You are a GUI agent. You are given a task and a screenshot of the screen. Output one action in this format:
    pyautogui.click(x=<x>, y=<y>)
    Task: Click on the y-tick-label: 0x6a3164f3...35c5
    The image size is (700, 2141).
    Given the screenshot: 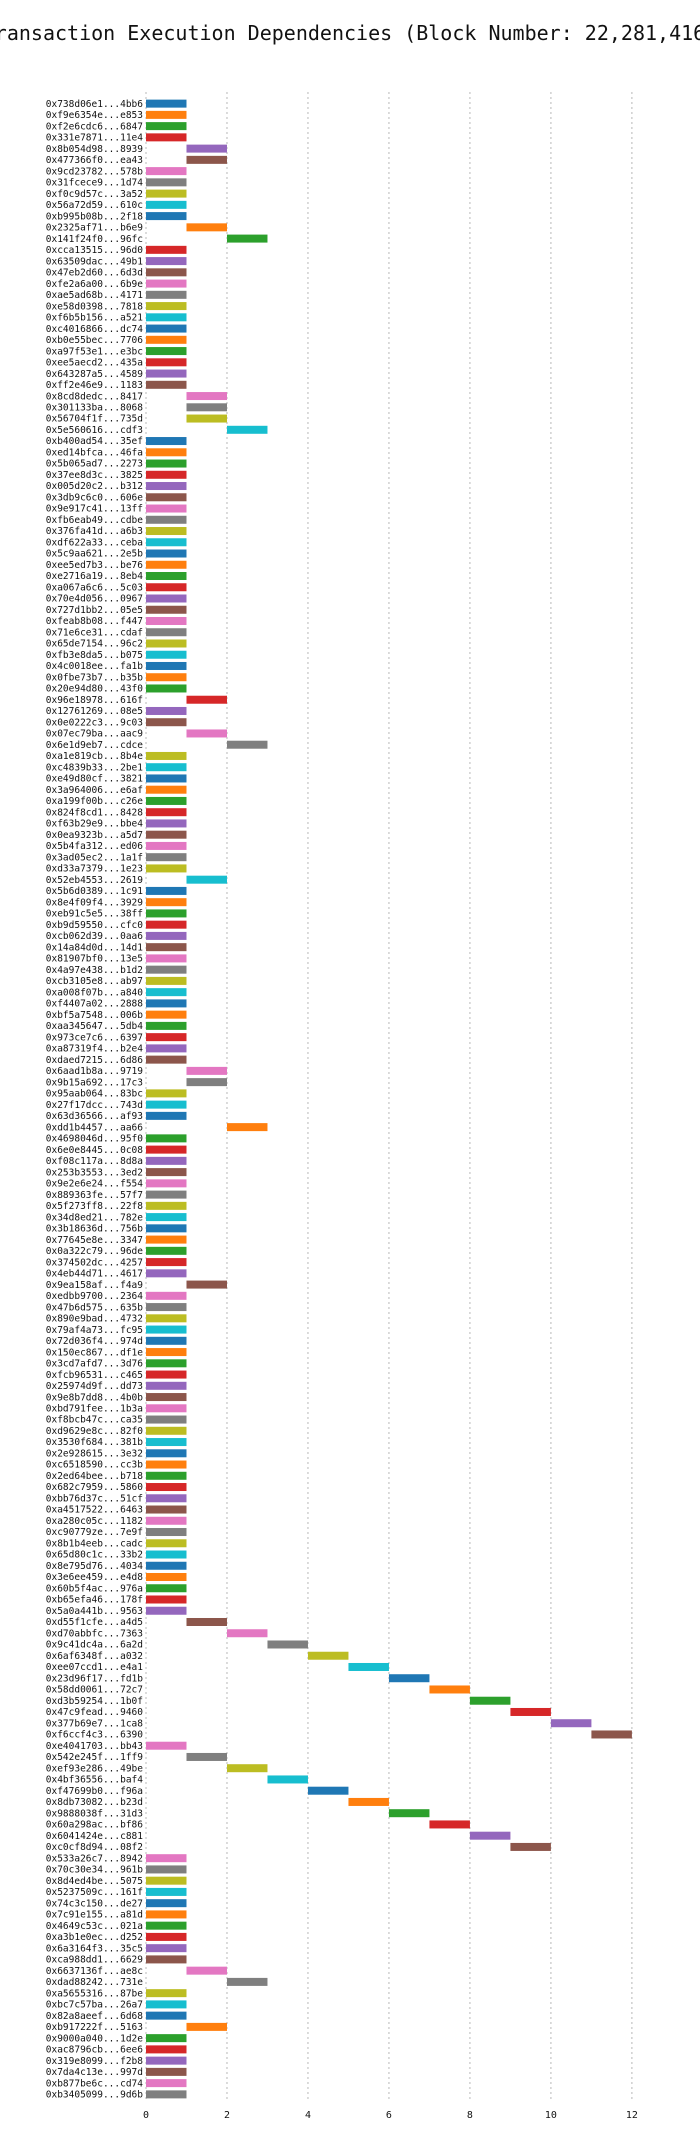 What is the action you would take?
    pyautogui.click(x=94, y=1948)
    